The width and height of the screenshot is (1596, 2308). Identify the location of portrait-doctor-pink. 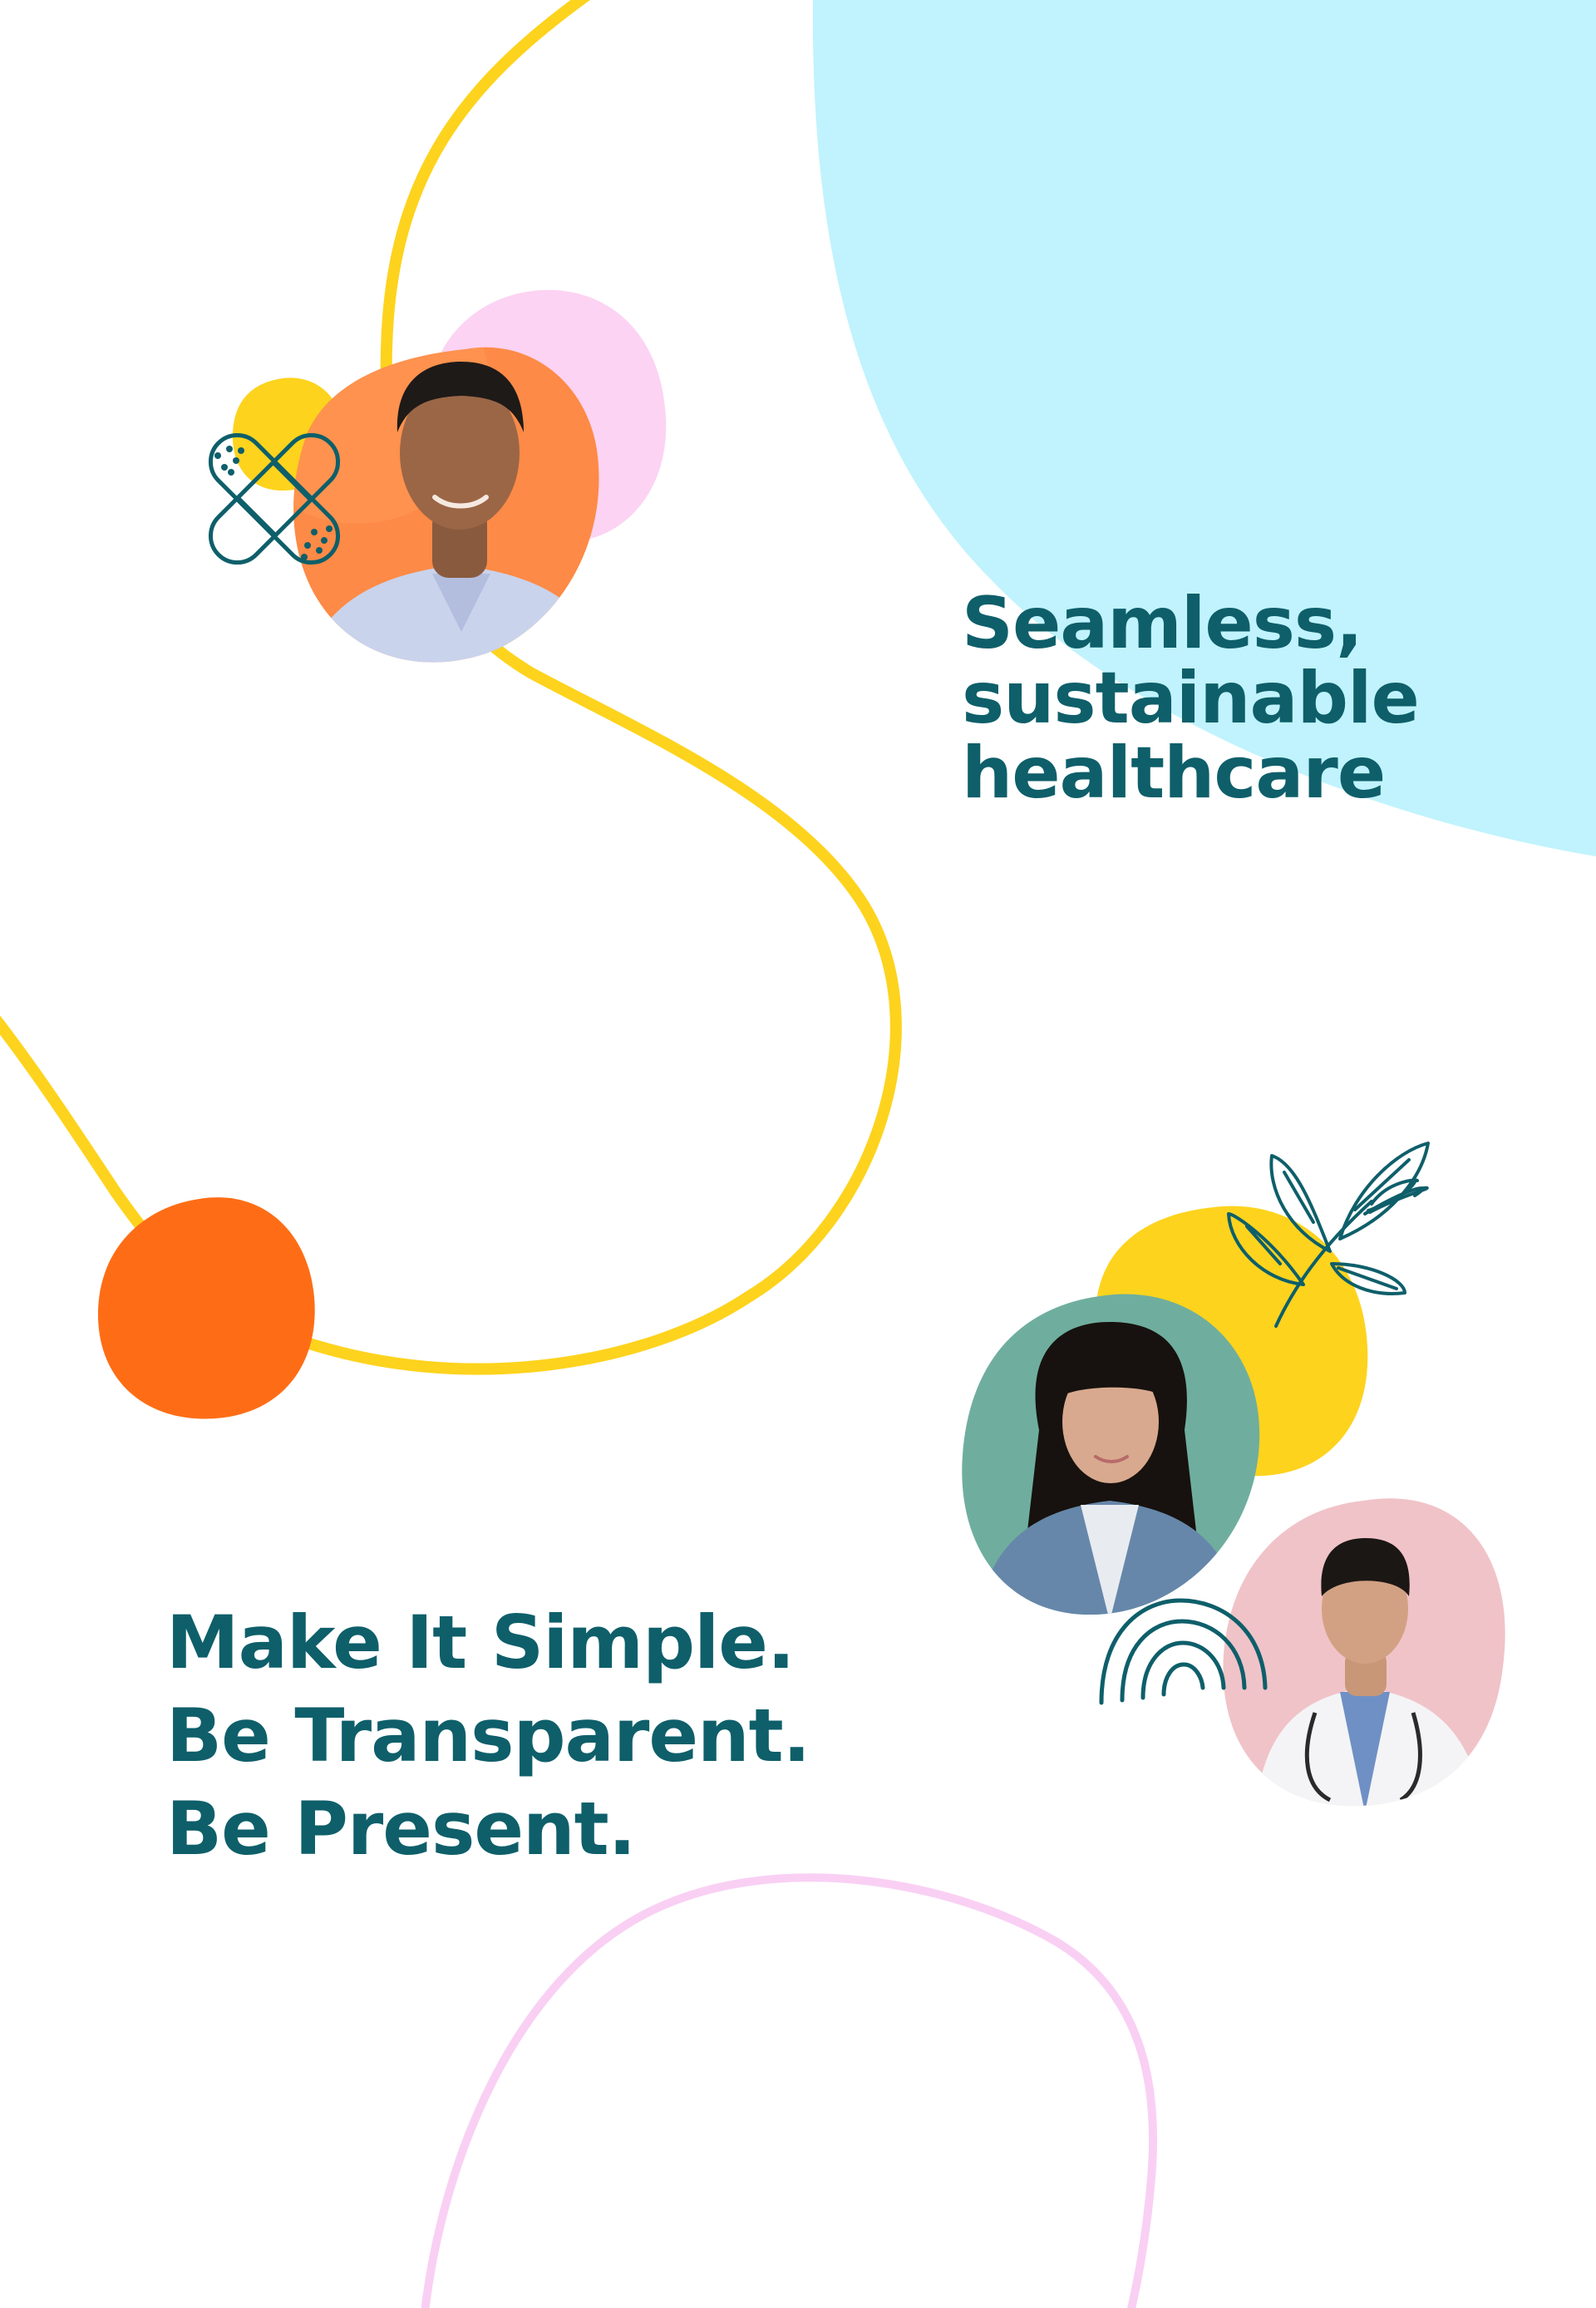
(1369, 1673).